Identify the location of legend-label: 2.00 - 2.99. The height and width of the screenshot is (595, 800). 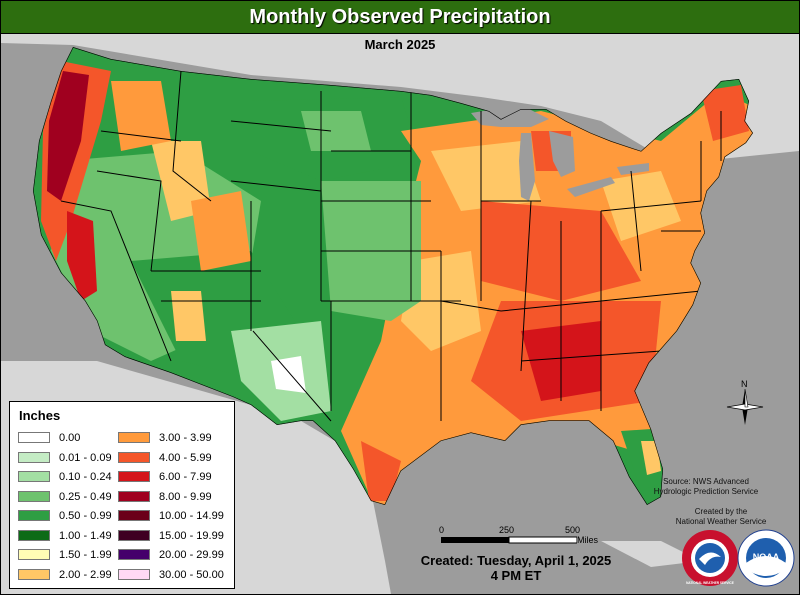
(85, 574).